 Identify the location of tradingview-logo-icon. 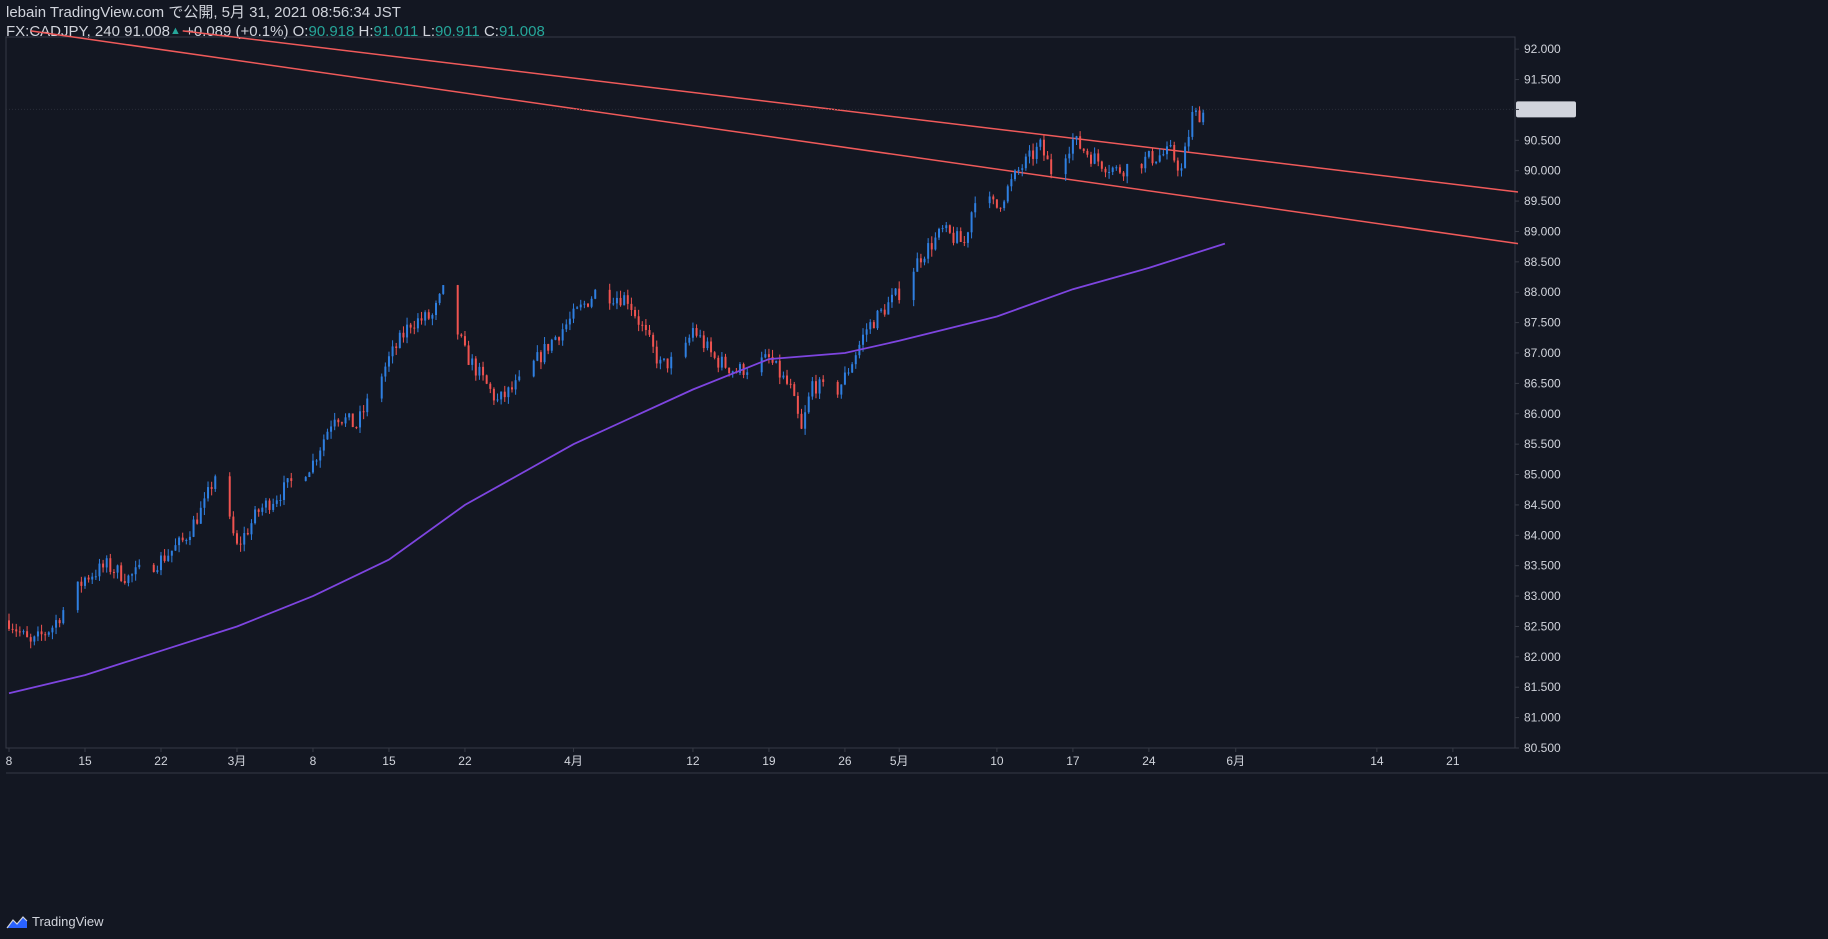
(17, 921).